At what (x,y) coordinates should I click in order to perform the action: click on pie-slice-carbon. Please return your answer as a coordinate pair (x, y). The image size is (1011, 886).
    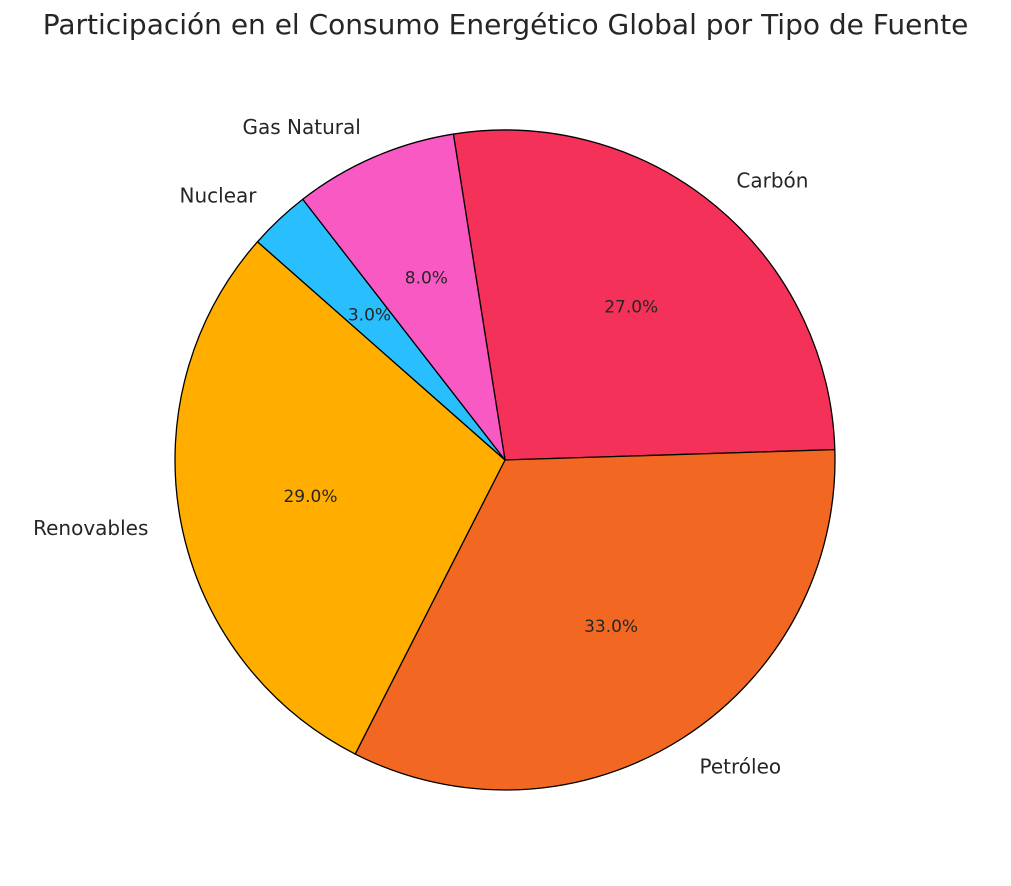
    Looking at the image, I should click on (644, 295).